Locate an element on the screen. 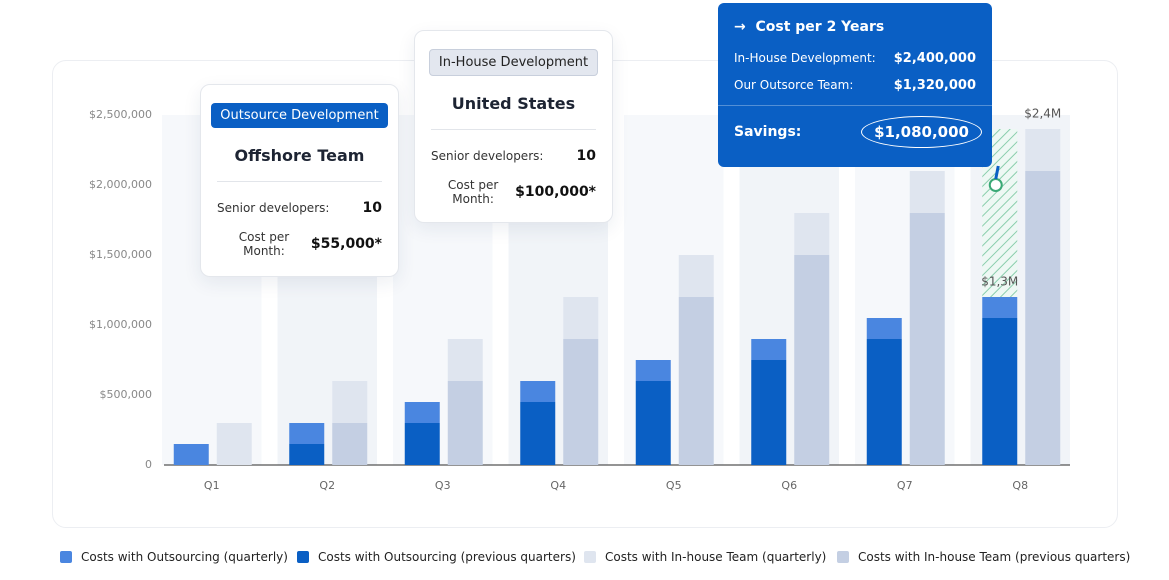  card-title-row: → Cost per 2 Years is located at coordinates (809, 27).